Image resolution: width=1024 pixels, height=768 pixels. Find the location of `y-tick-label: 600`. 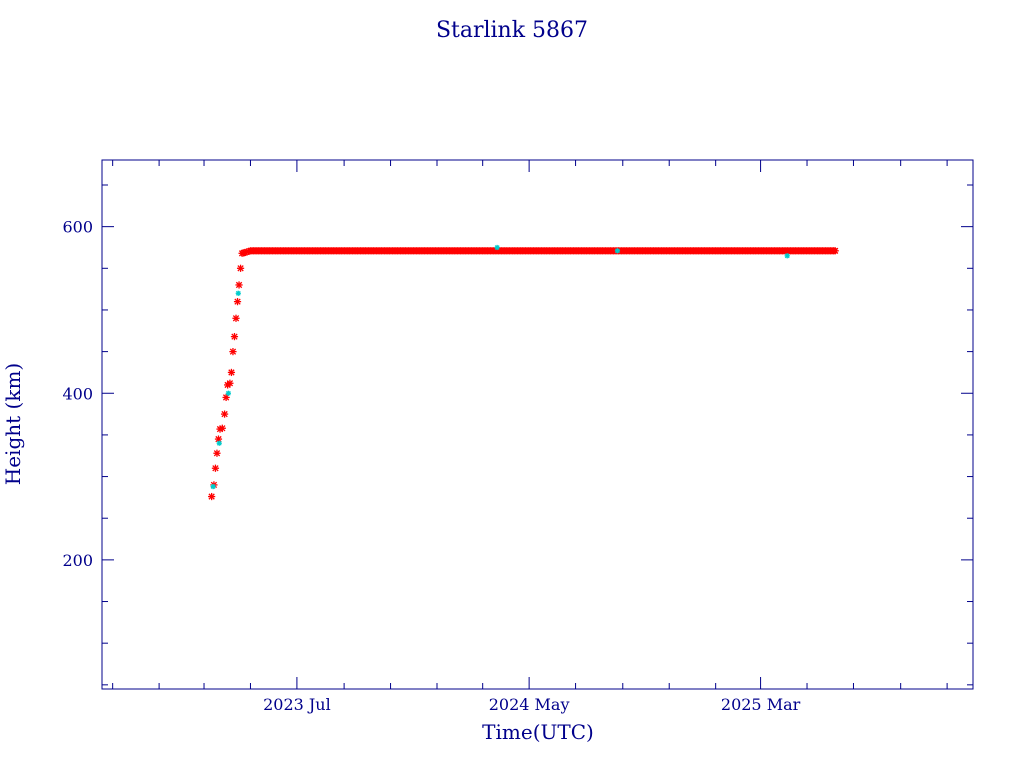

y-tick-label: 600 is located at coordinates (77, 227).